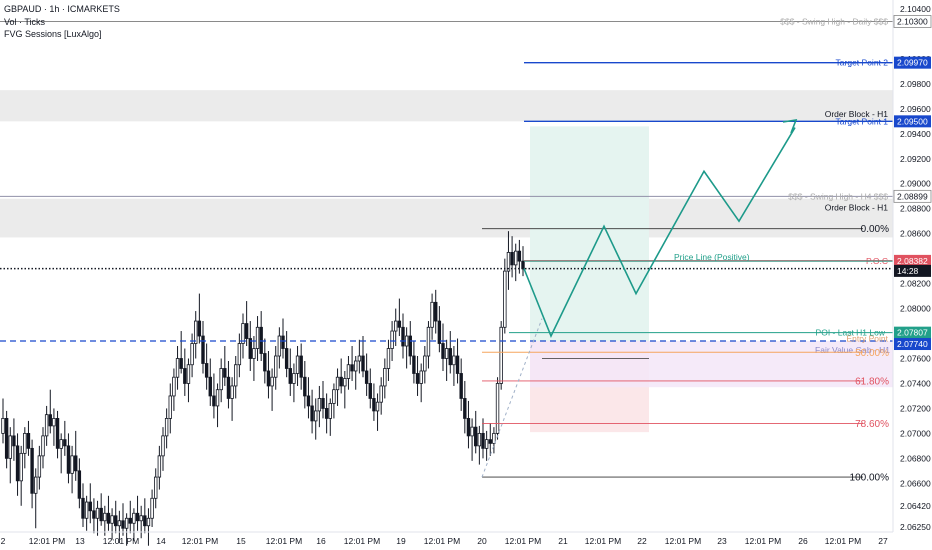 This screenshot has height=550, width=932. I want to click on x-tick-label: 27, so click(883, 541).